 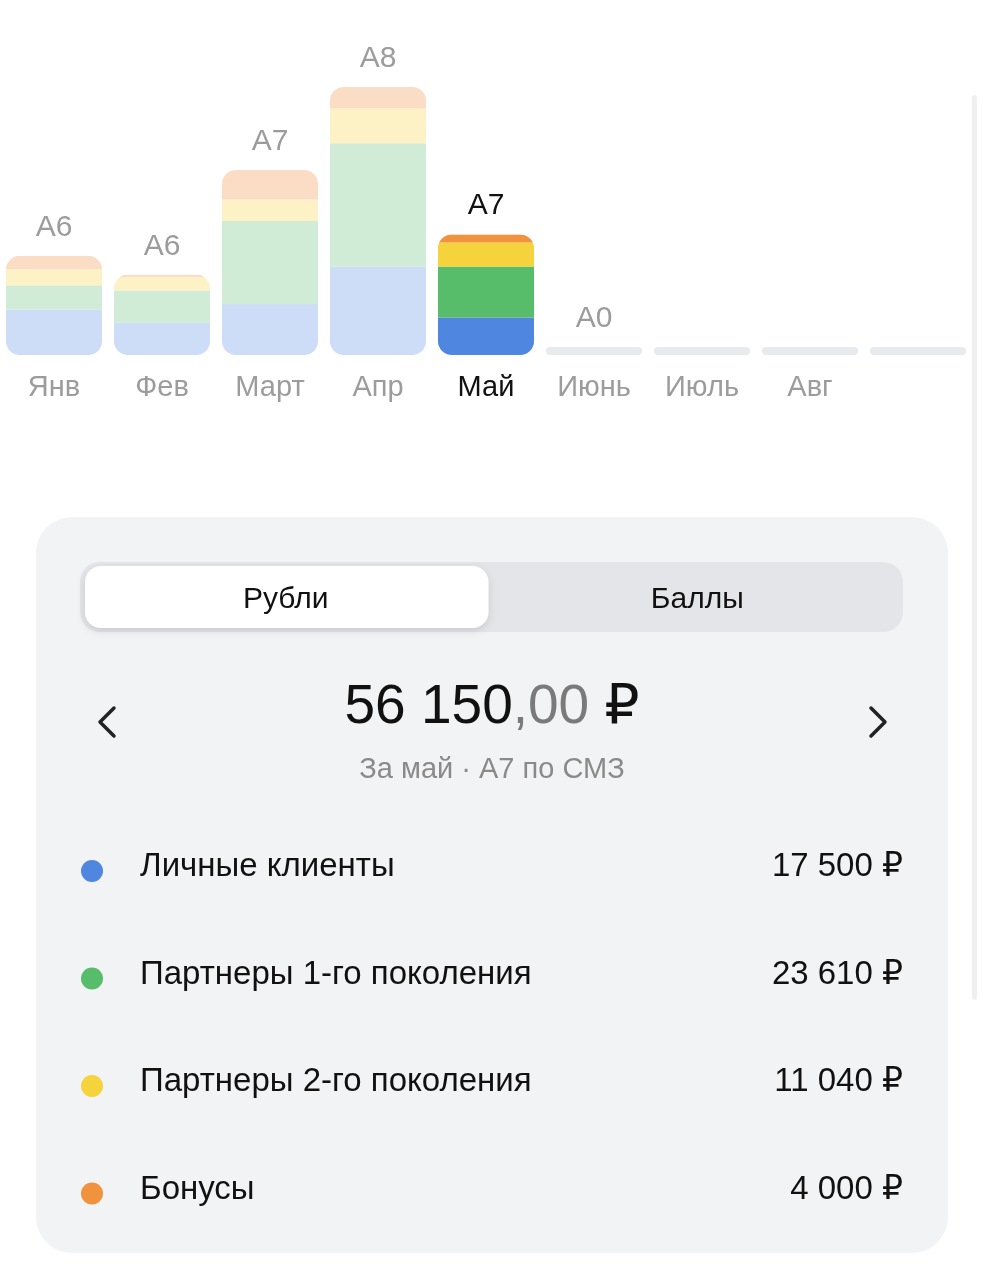 What do you see at coordinates (54, 386) in the screenshot?
I see `x-tick-label: Янв` at bounding box center [54, 386].